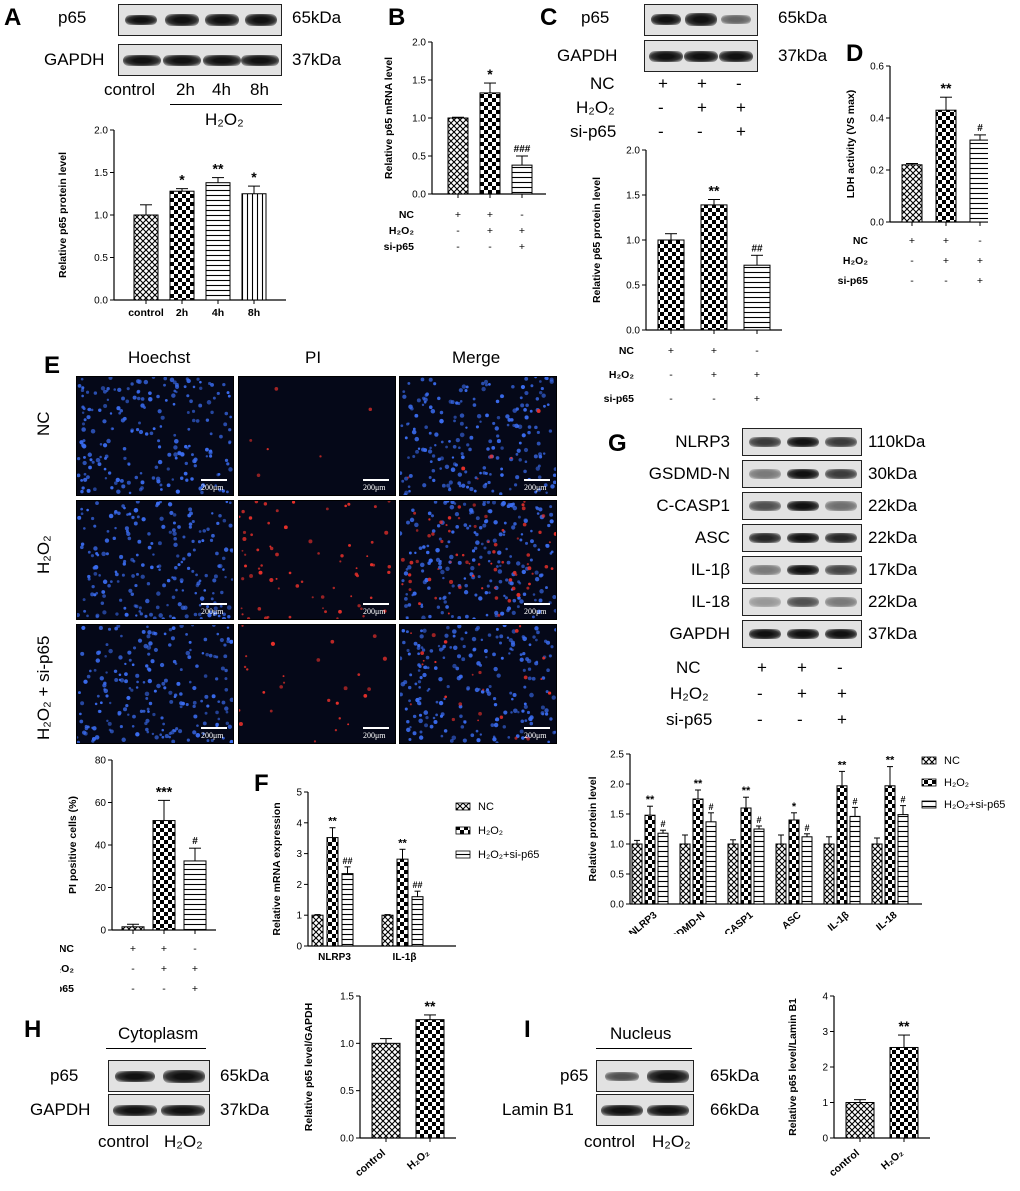 The image size is (1020, 1191). I want to click on x-tick-label: IL-1β, so click(405, 957).